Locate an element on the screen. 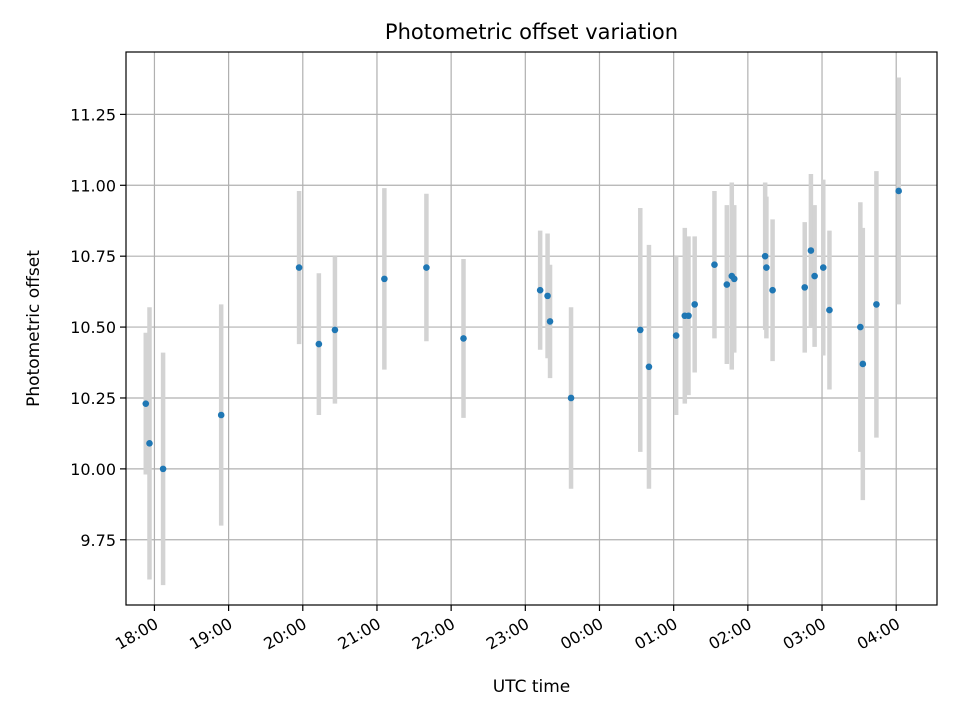 The height and width of the screenshot is (720, 960). x-axis-label: UTC time is located at coordinates (532, 687).